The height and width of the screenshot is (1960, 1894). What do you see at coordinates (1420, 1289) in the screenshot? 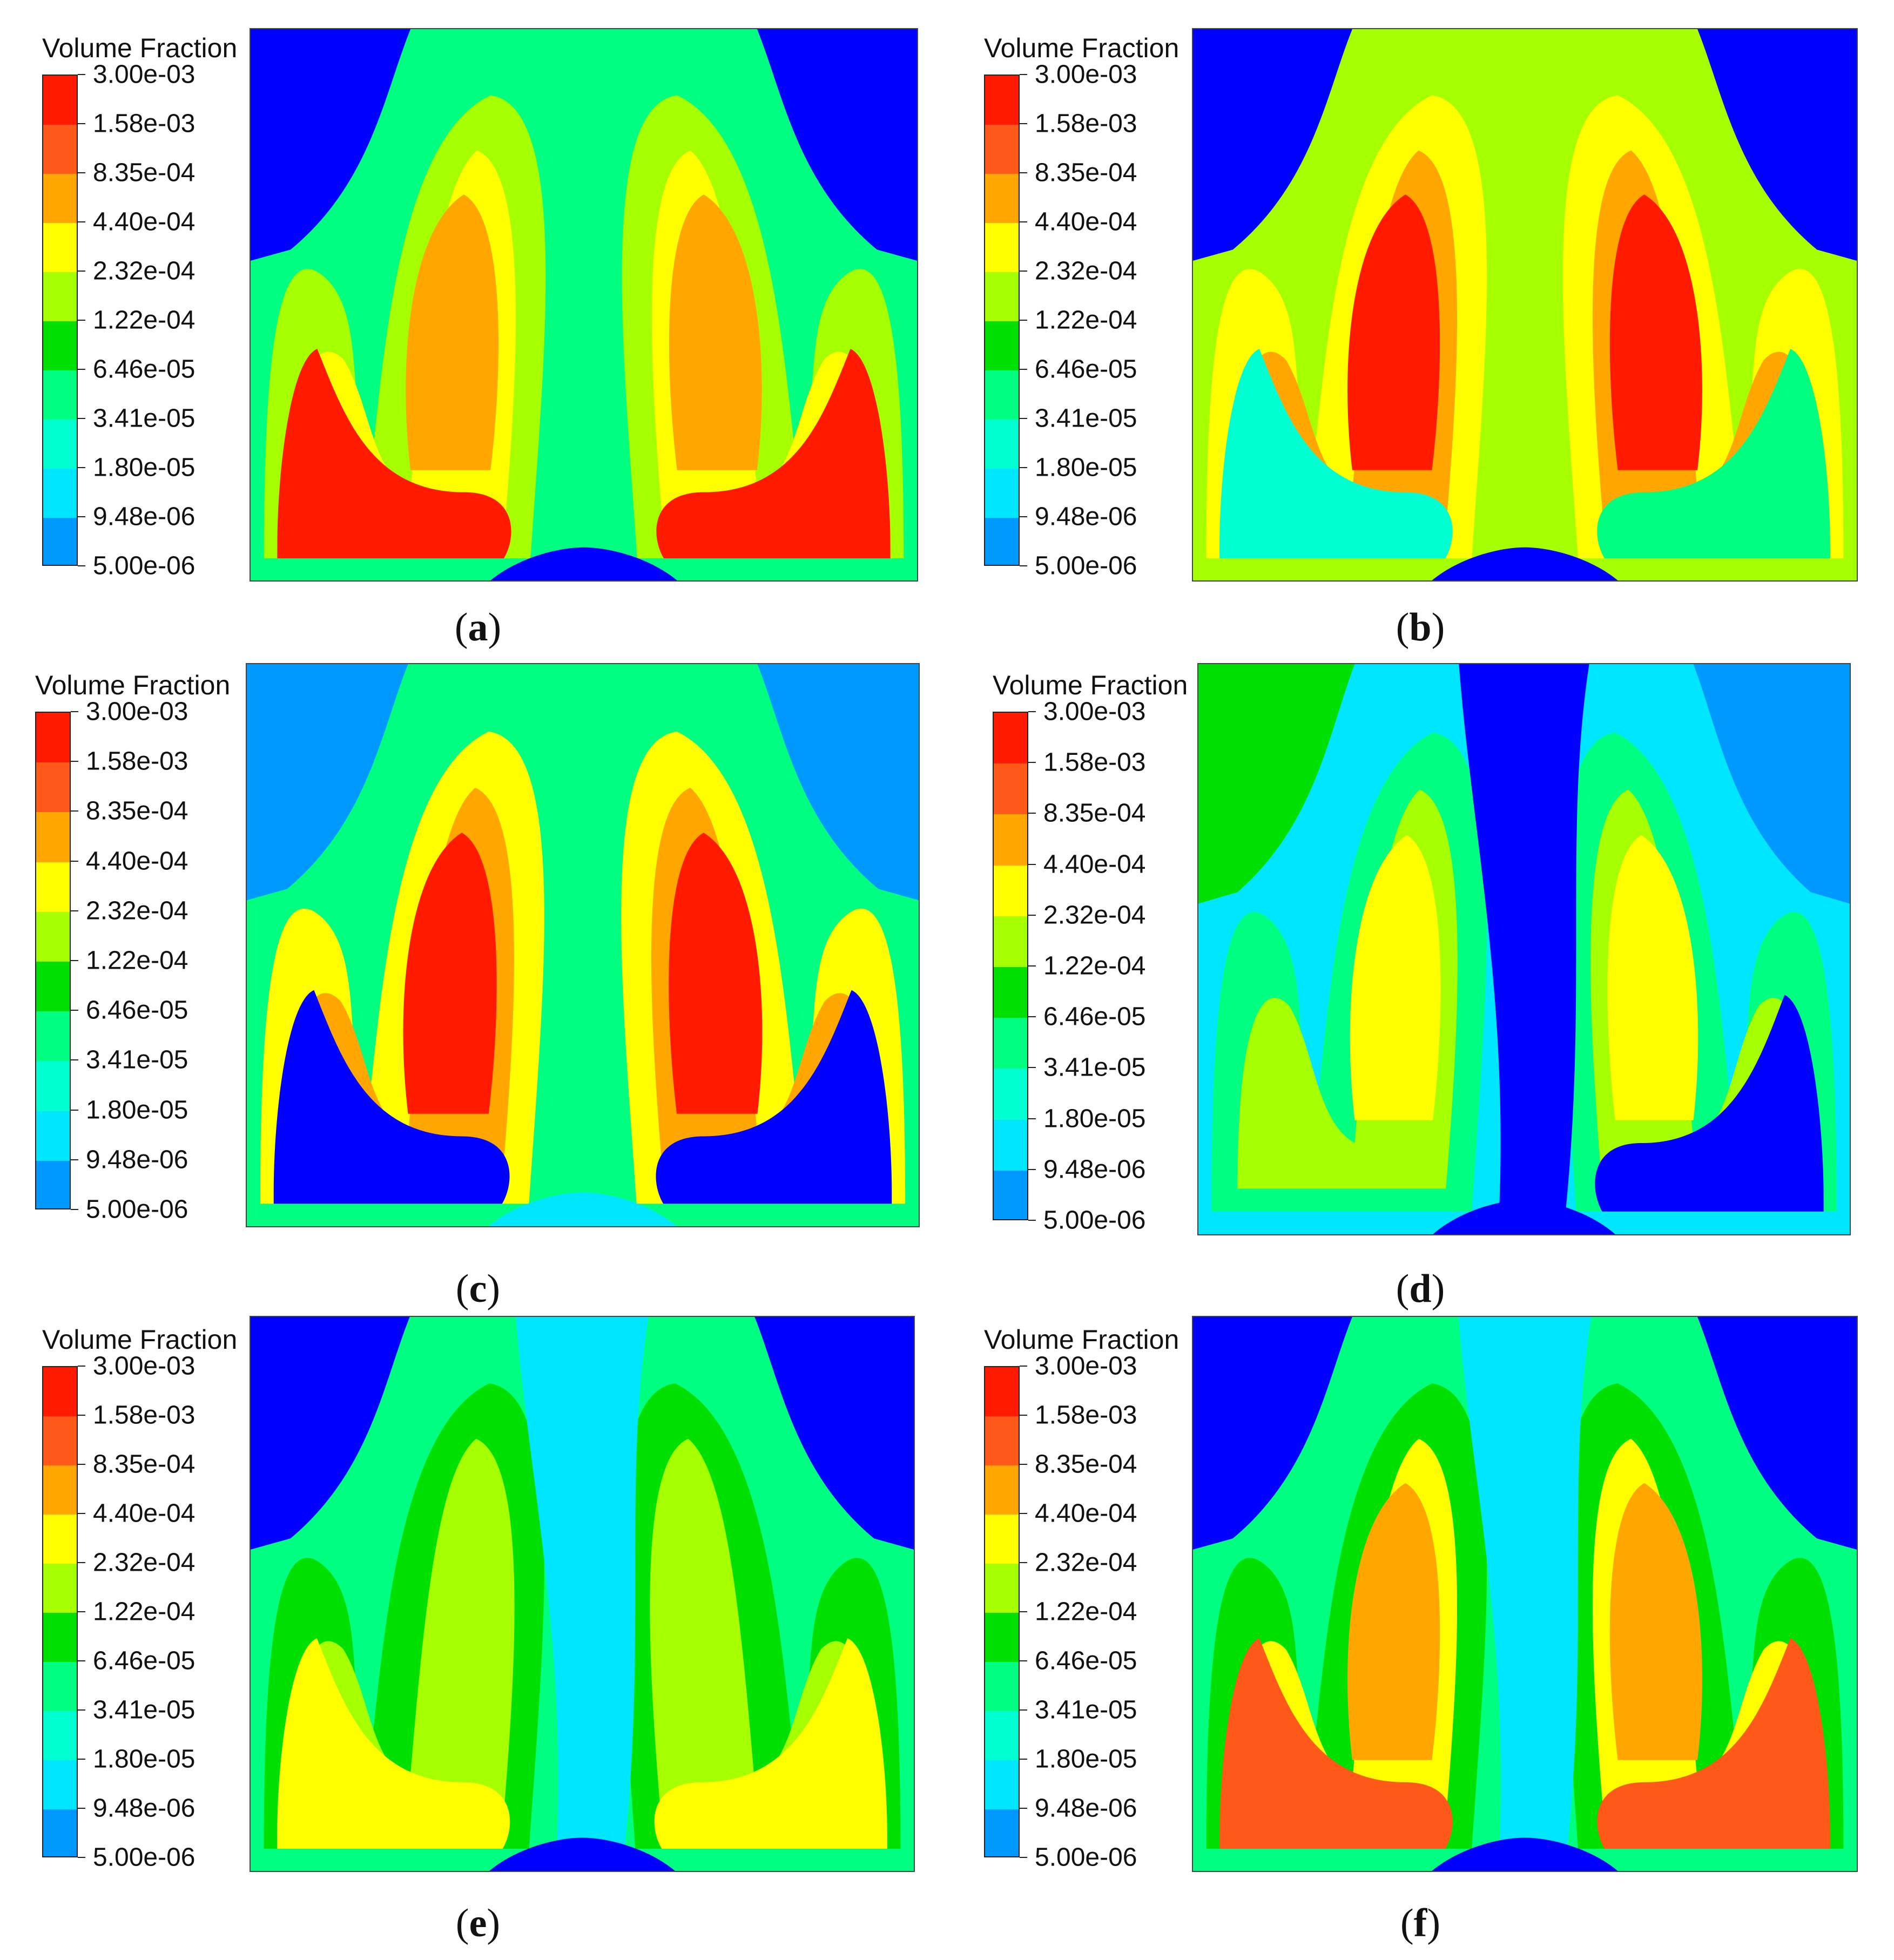
I see `panel-caption: (d)` at bounding box center [1420, 1289].